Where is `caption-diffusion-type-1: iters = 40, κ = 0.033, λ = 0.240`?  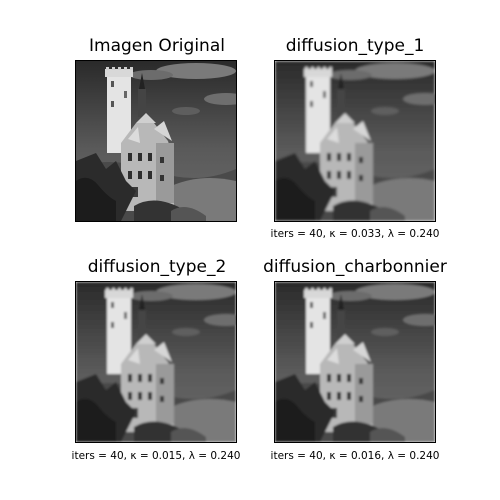
caption-diffusion-type-1: iters = 40, κ = 0.033, λ = 0.240 is located at coordinates (355, 234).